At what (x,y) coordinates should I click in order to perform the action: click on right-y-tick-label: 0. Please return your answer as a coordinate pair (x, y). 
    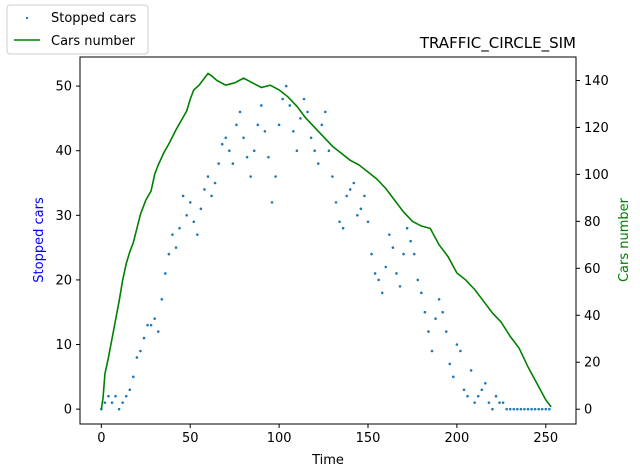
    Looking at the image, I should click on (588, 410).